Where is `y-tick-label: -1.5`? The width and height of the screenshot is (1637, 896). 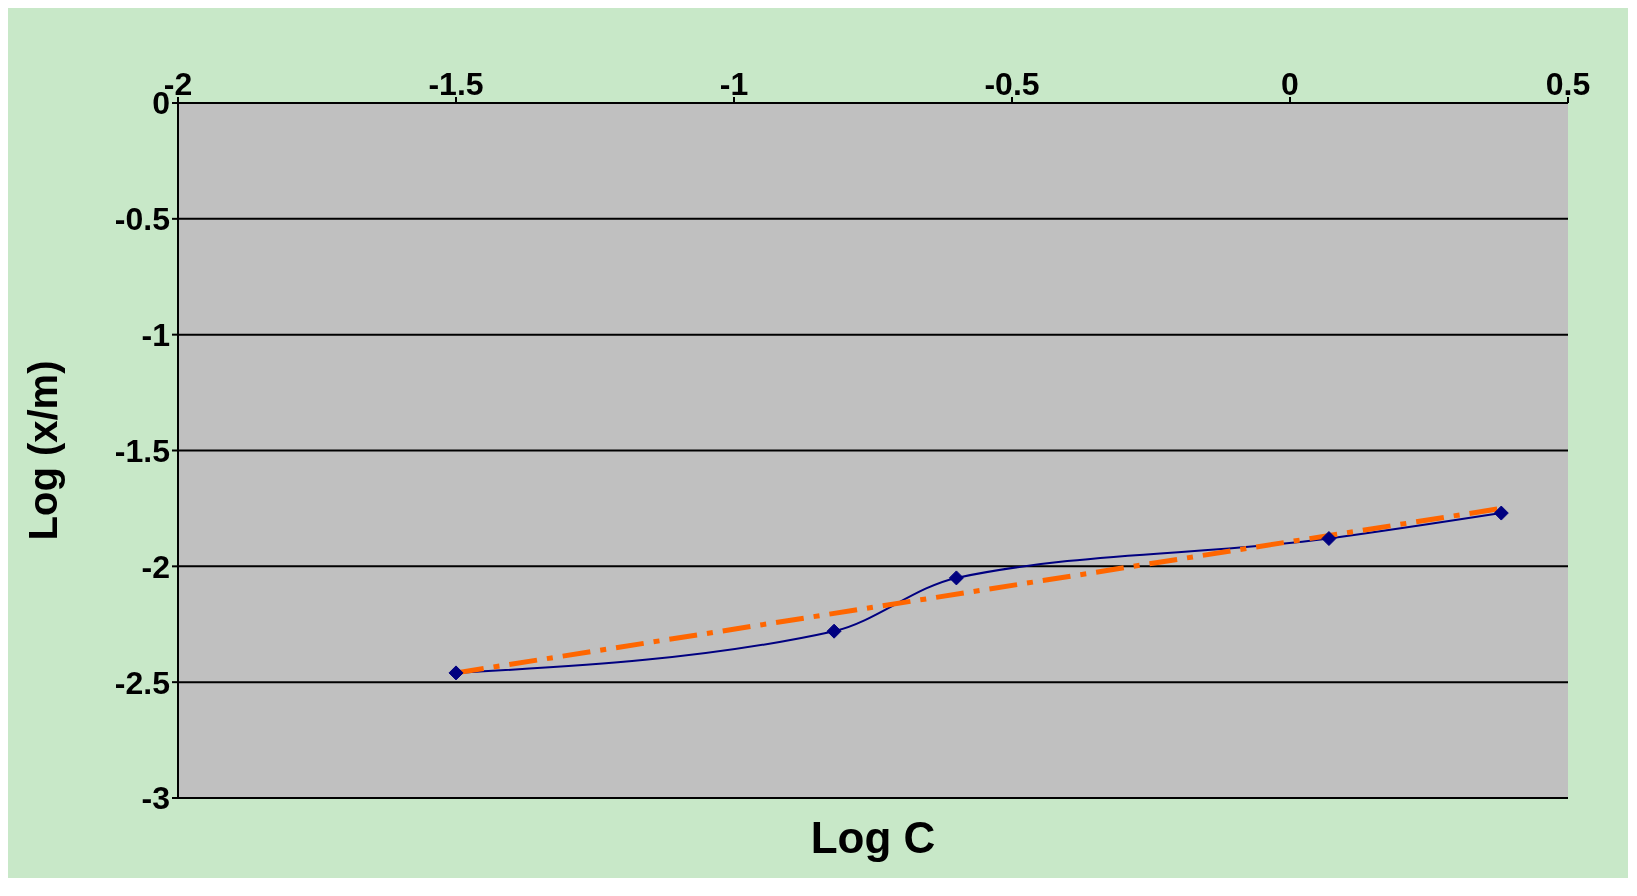 y-tick-label: -1.5 is located at coordinates (142, 450).